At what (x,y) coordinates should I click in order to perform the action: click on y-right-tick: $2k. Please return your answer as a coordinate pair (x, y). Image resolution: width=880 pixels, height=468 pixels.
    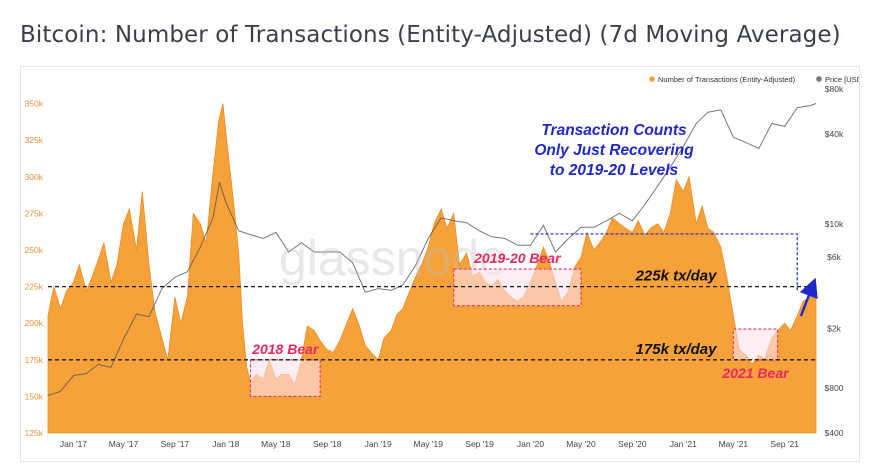
    Looking at the image, I should click on (834, 329).